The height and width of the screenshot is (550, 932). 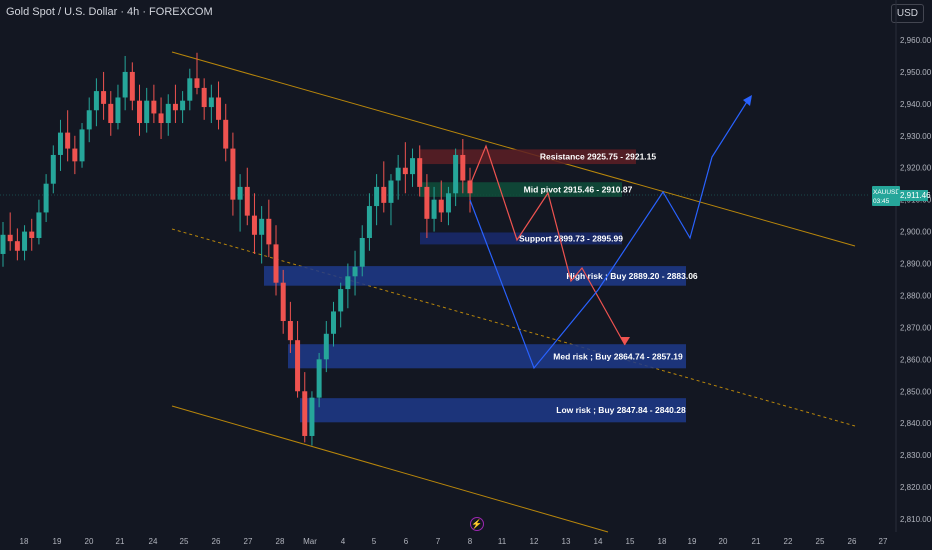 I want to click on x-tick-label: 12, so click(x=534, y=541).